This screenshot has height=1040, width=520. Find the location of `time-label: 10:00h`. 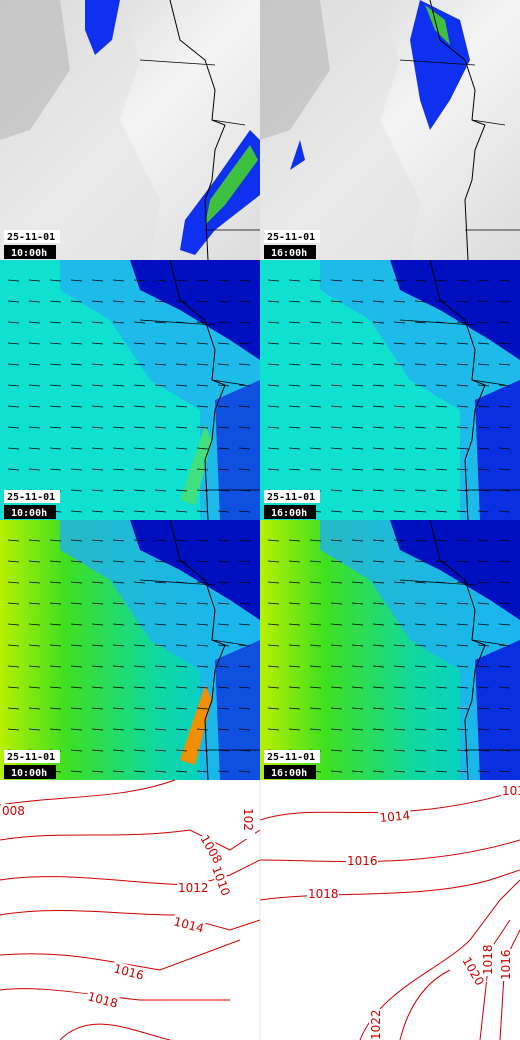

time-label: 10:00h is located at coordinates (29, 773).